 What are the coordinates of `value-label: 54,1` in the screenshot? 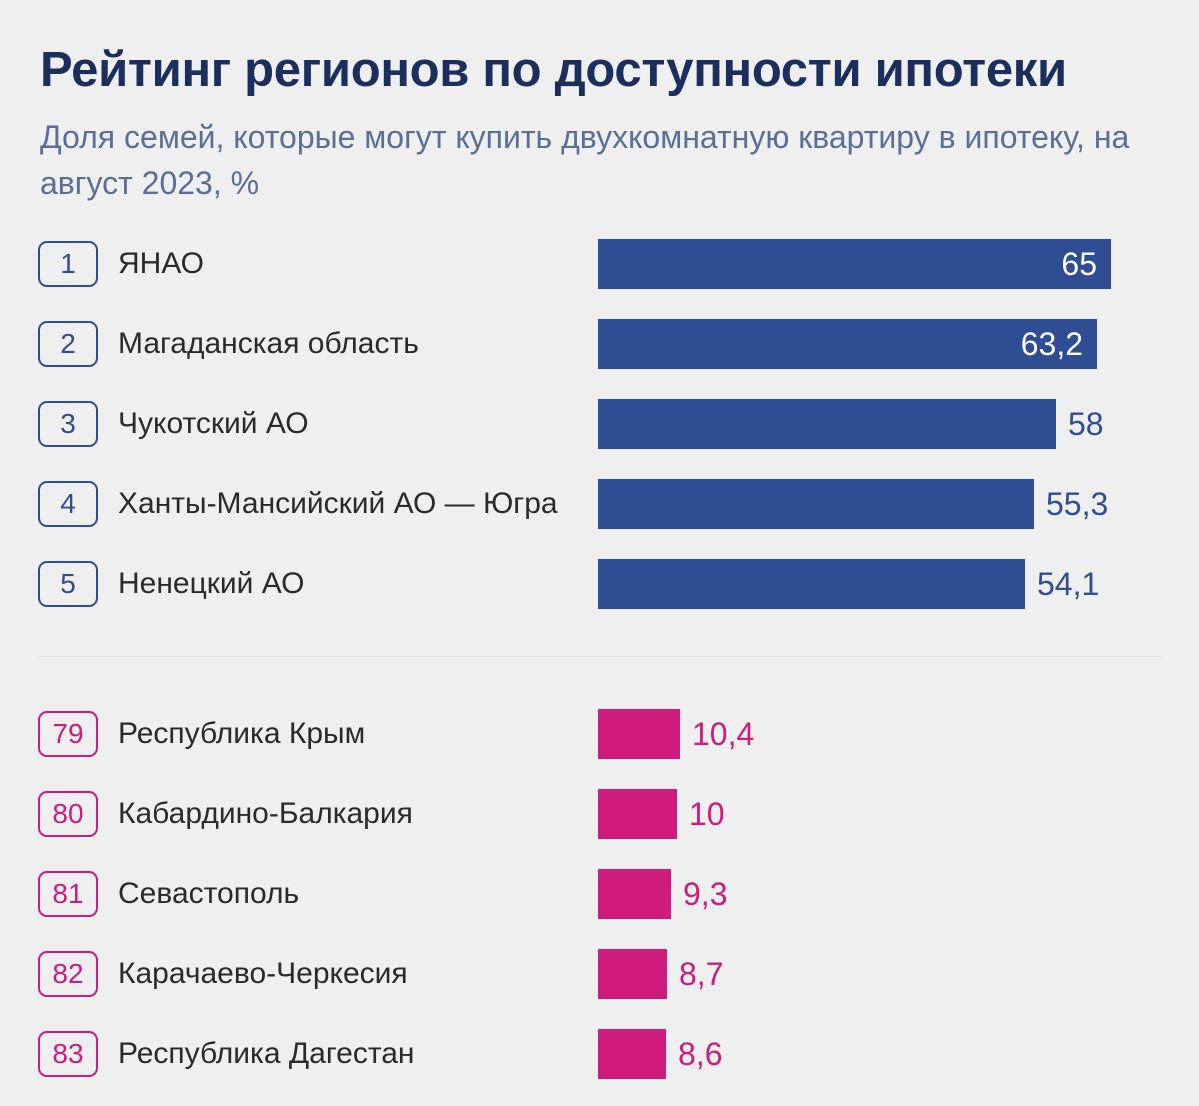 It's located at (1068, 584).